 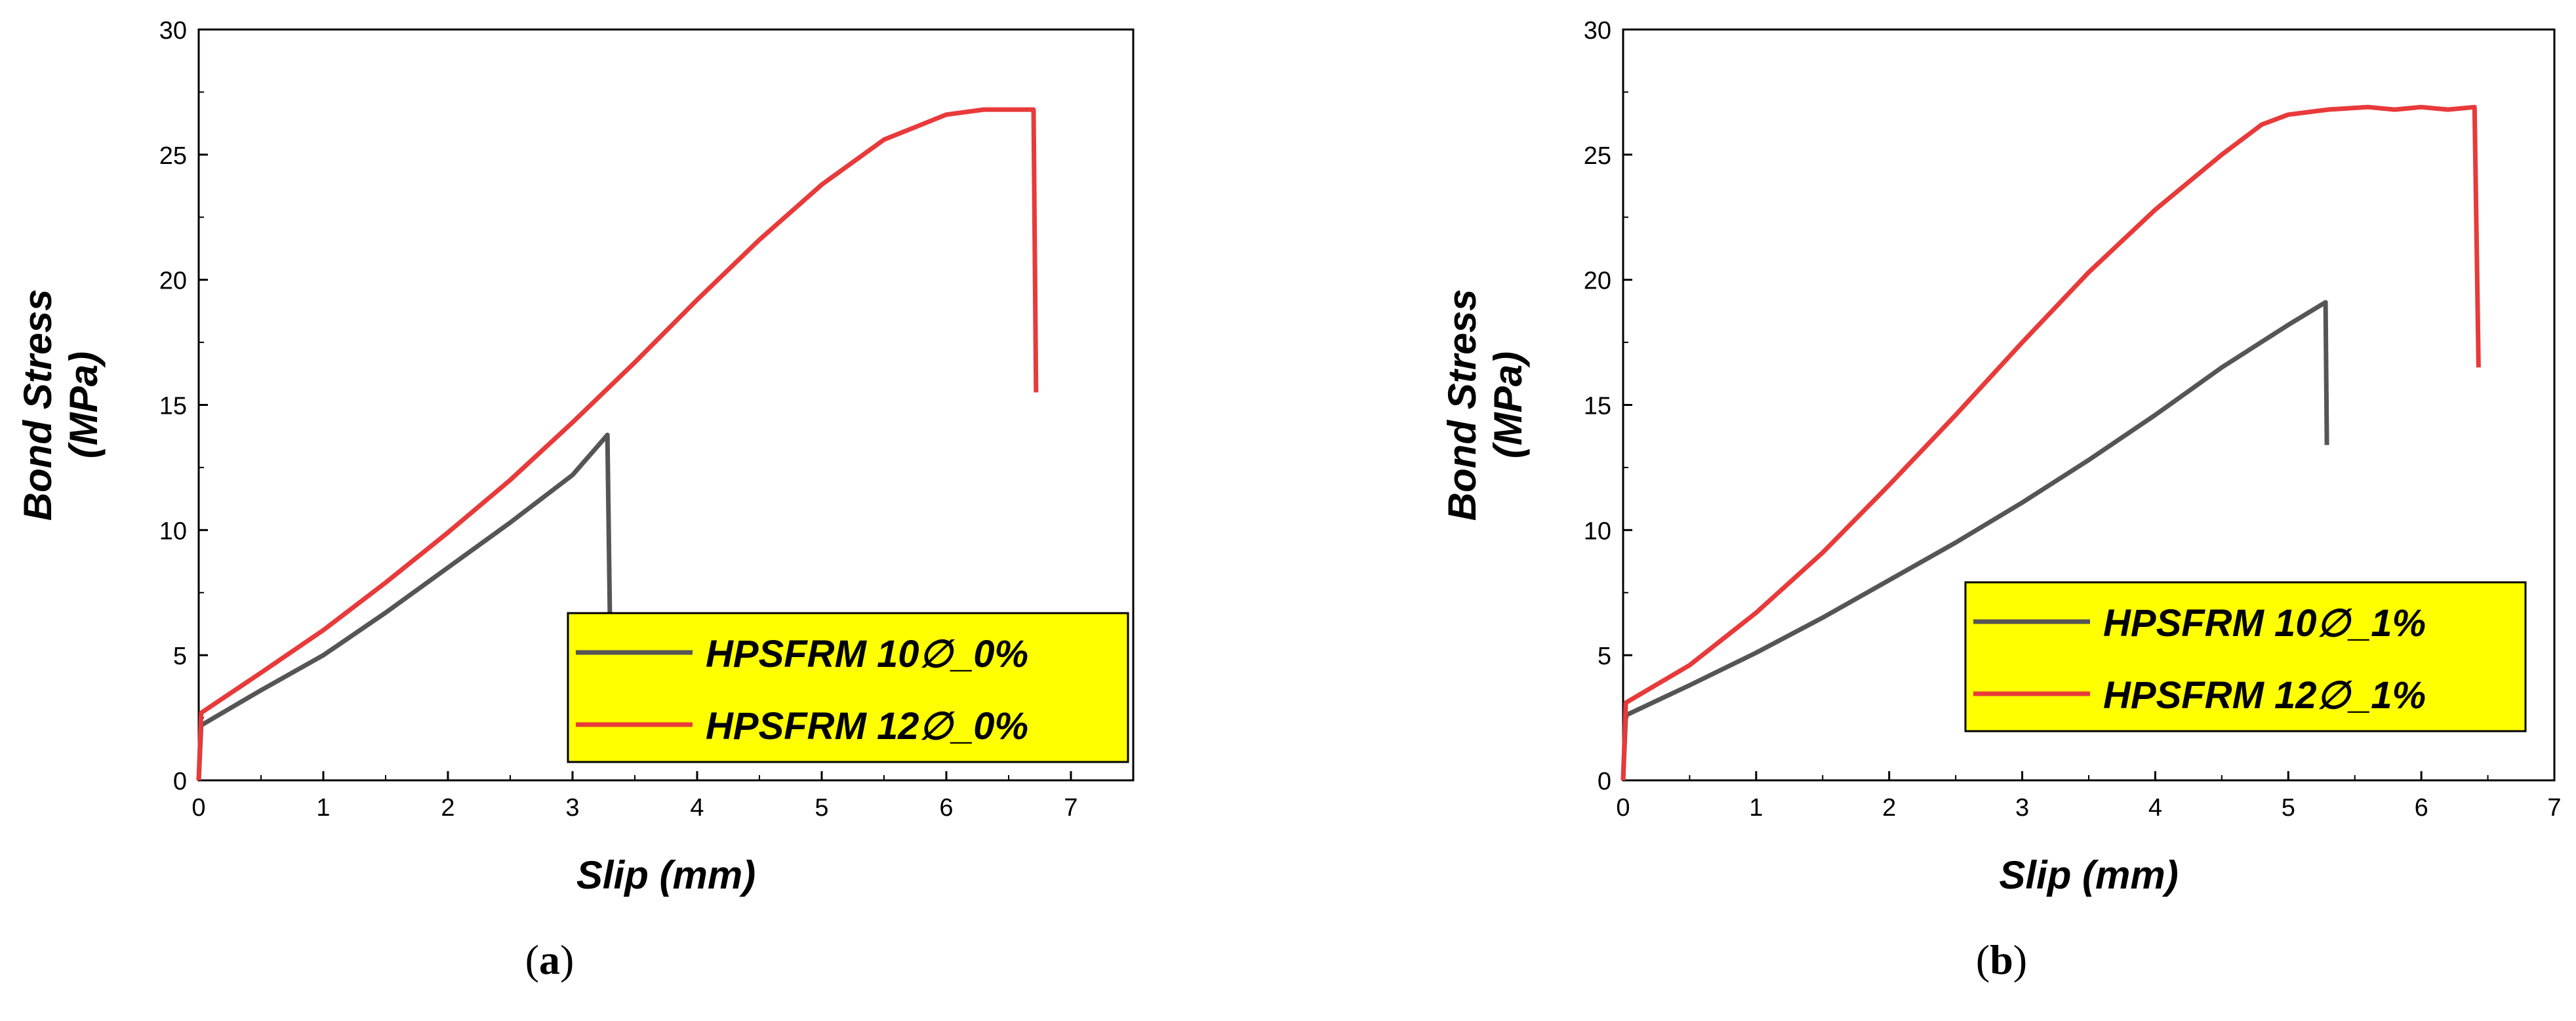 I want to click on legend: HPSFRM 10∅_0% HPSFRM 12∅_0%, so click(x=848, y=687).